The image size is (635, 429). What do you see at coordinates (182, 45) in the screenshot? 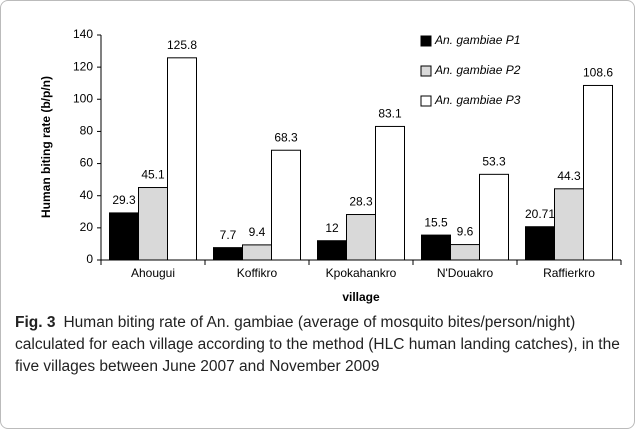
I see `value-label: 125.8` at bounding box center [182, 45].